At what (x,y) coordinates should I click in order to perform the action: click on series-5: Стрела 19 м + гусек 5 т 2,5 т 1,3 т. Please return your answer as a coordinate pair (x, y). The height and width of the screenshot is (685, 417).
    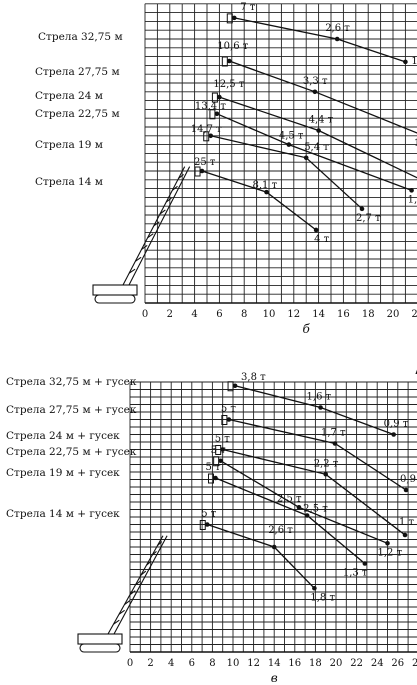
    Looking at the image, I should click on (187, 520).